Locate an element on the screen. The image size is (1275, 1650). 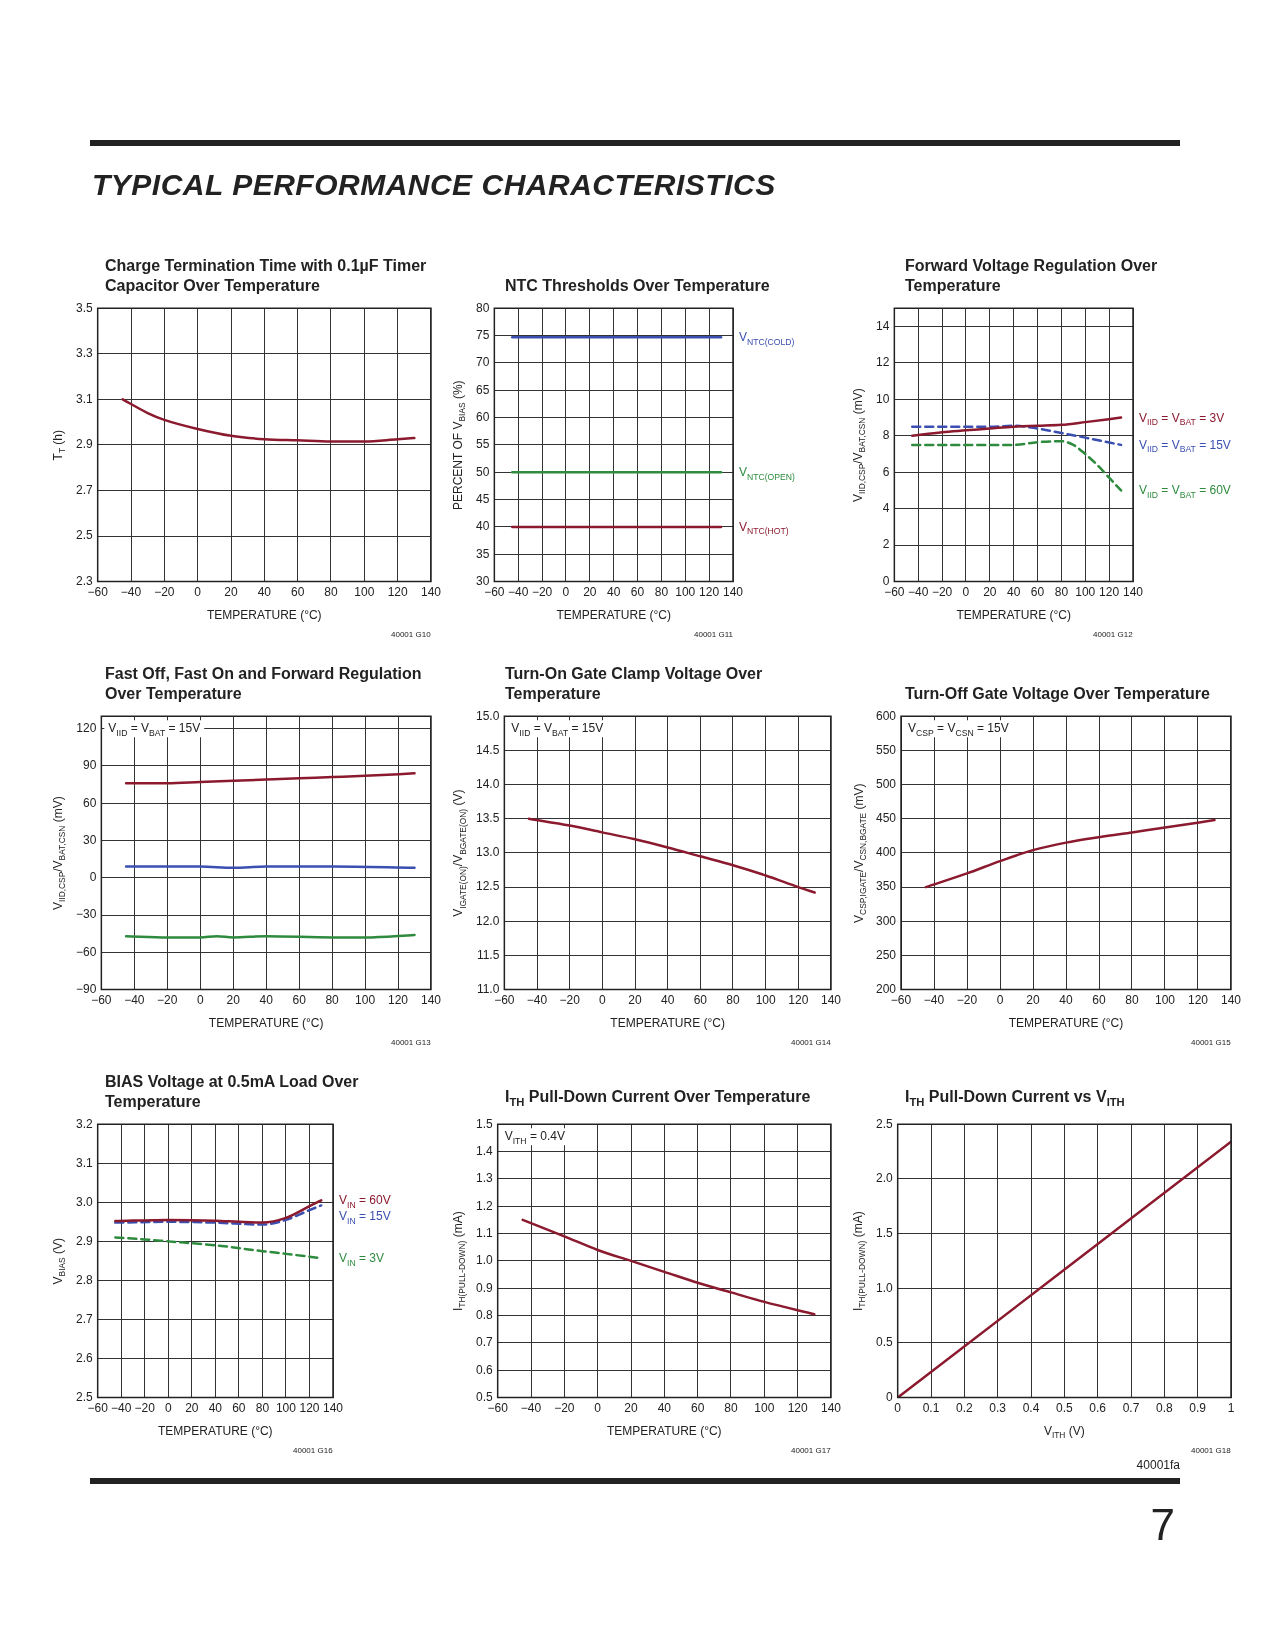
y-tick-label: −30 is located at coordinates (86, 914).